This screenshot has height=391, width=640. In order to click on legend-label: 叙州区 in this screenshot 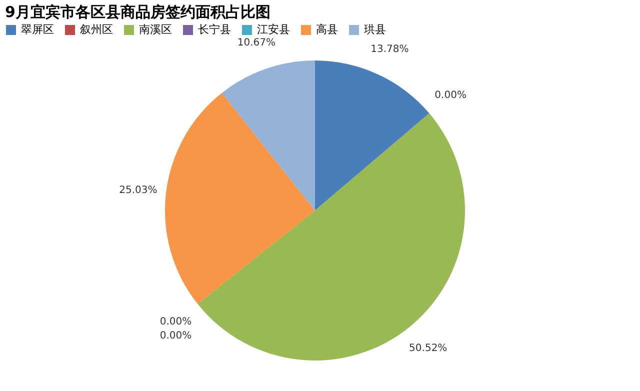, I will do `click(96, 29)`.